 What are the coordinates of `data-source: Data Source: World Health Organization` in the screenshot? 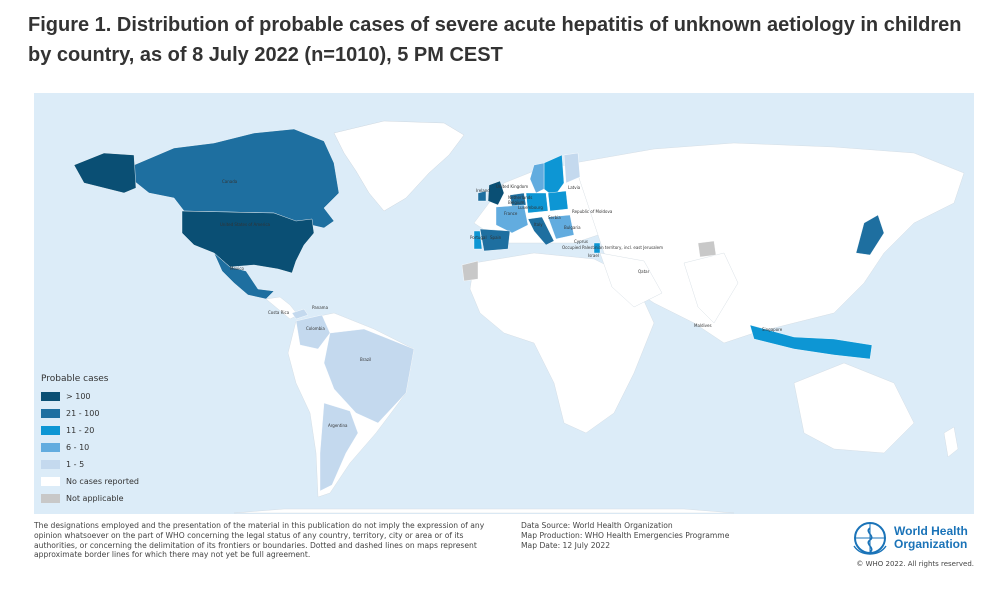 It's located at (597, 525).